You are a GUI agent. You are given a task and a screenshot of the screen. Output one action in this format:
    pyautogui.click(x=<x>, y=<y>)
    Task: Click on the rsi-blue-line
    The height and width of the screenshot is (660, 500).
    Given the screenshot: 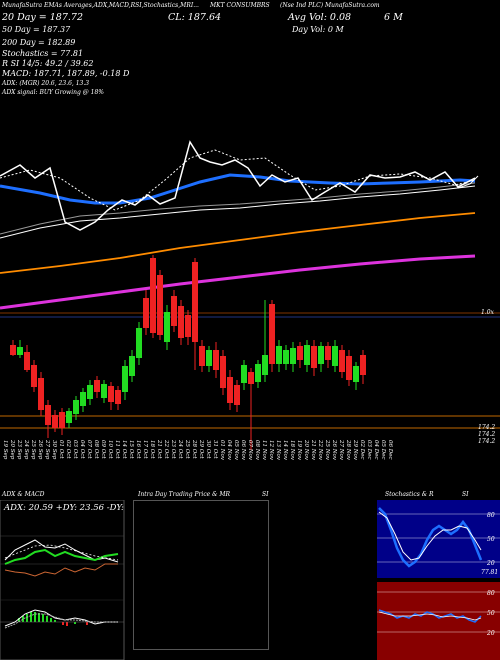 What is the action you would take?
    pyautogui.click(x=430, y=616)
    